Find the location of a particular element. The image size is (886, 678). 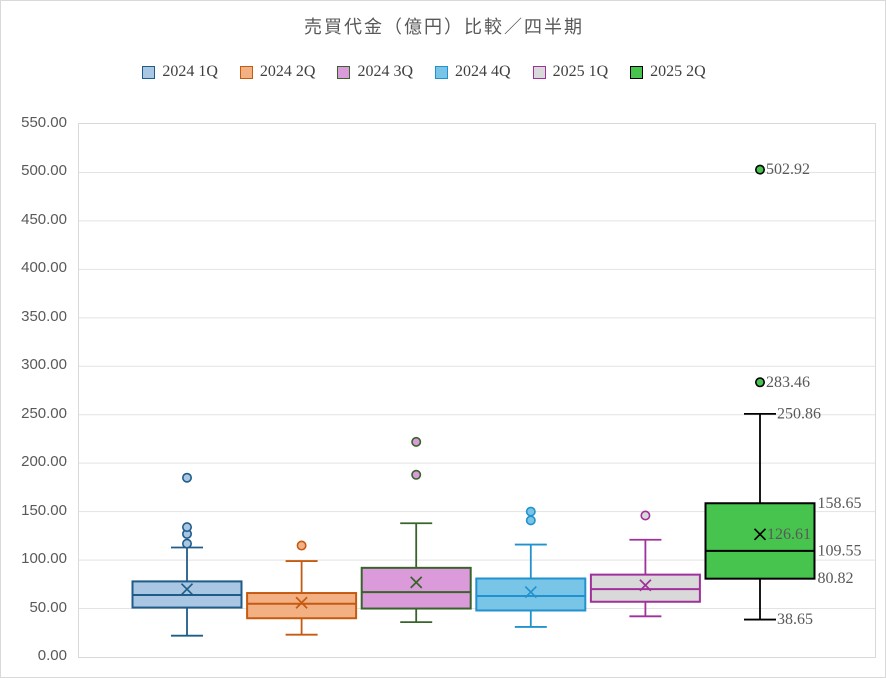

y-tick-label: 250.00 is located at coordinates (44, 413).